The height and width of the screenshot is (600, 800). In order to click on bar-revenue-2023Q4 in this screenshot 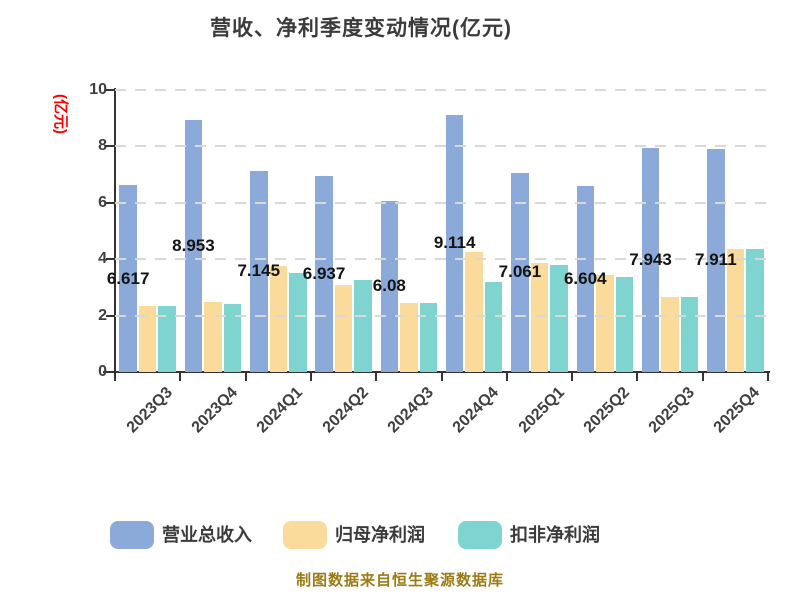, I will do `click(193, 245)`.